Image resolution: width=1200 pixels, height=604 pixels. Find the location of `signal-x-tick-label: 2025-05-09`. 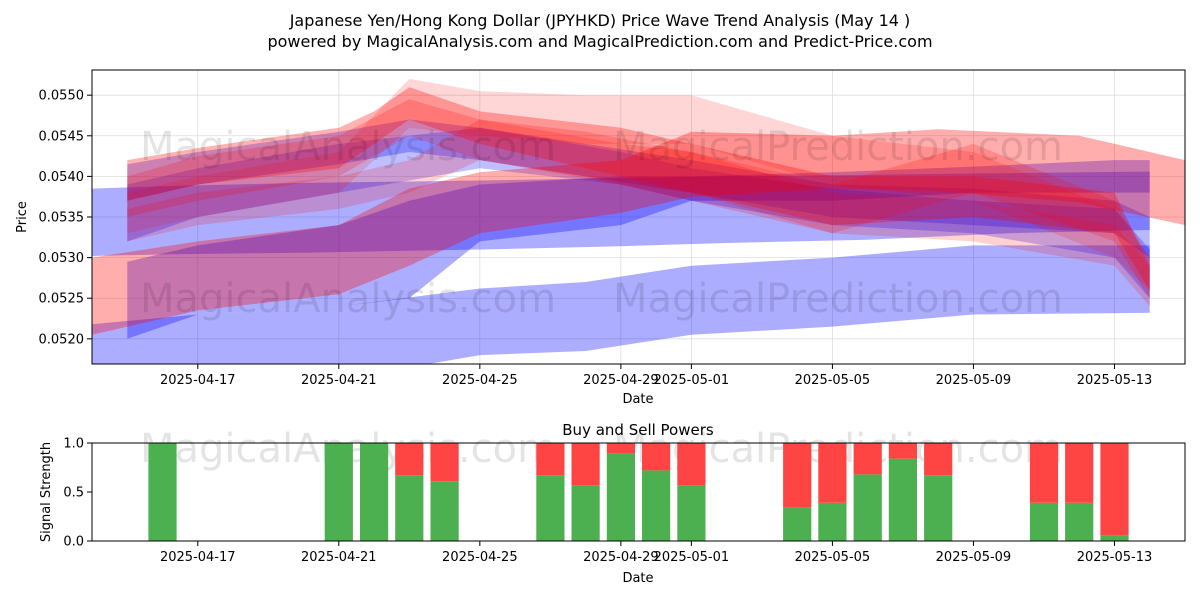

signal-x-tick-label: 2025-05-09 is located at coordinates (974, 557).